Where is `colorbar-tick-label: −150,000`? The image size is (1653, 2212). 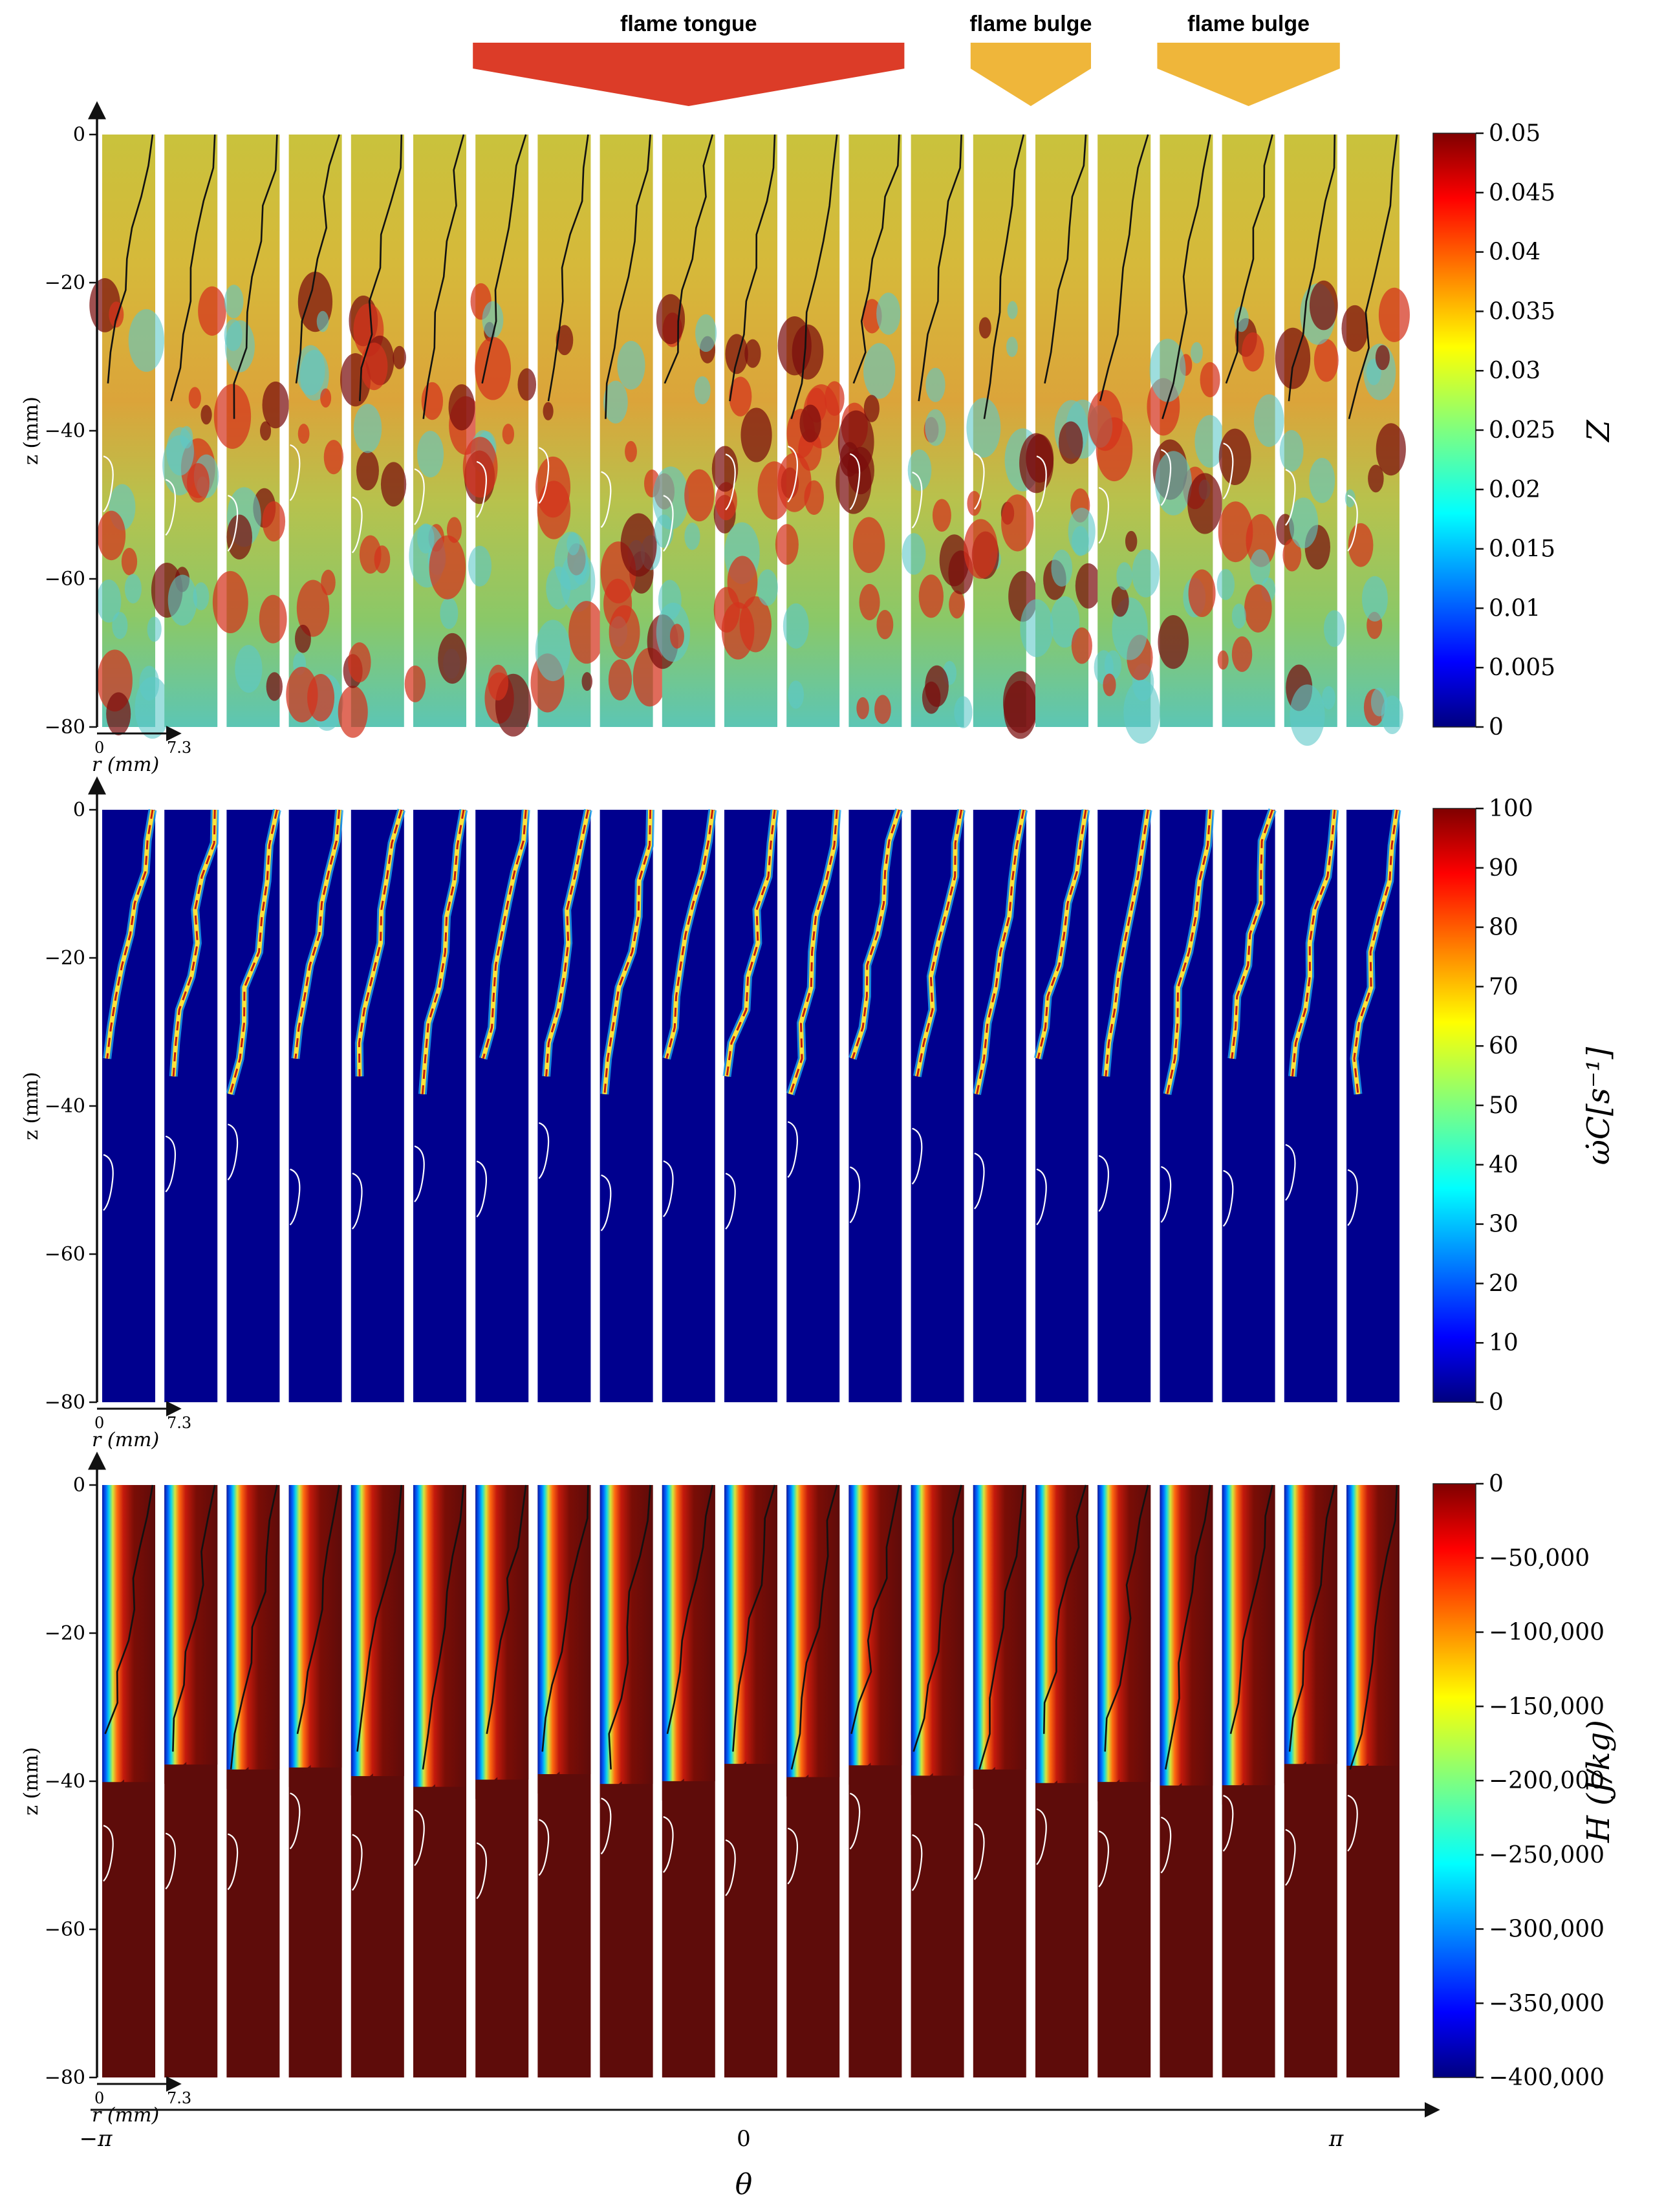 colorbar-tick-label: −150,000 is located at coordinates (1546, 1706).